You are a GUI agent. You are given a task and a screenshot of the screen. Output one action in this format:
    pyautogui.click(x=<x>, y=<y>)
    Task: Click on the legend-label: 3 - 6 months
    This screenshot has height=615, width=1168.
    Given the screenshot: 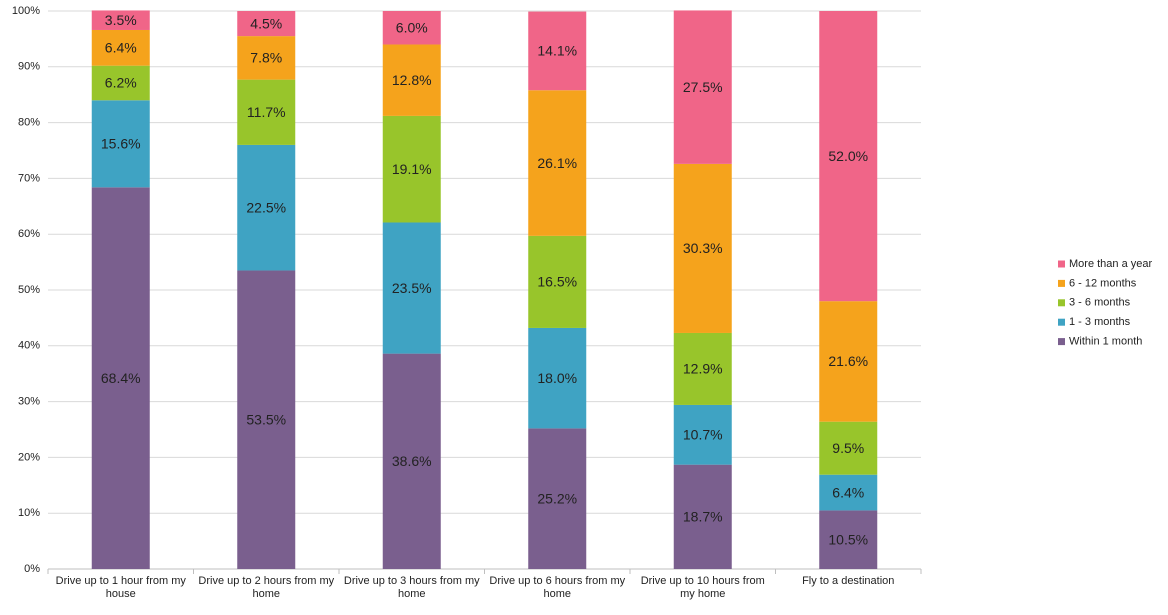 What is the action you would take?
    pyautogui.click(x=1100, y=303)
    